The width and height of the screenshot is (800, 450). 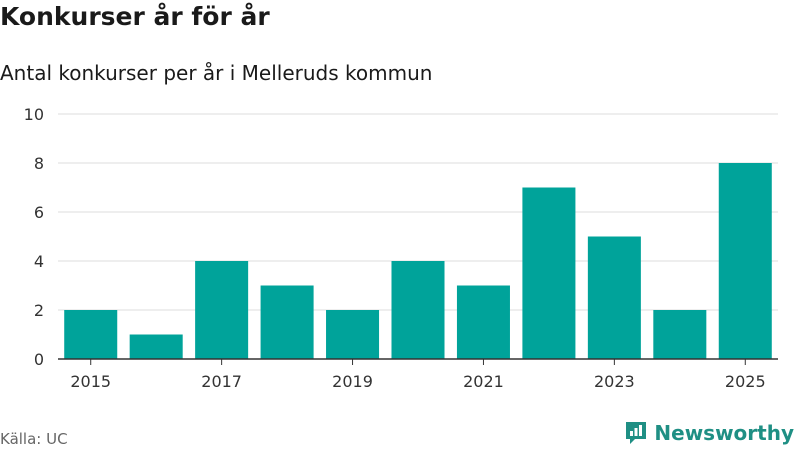 What do you see at coordinates (745, 381) in the screenshot?
I see `x-tick-label: 2025` at bounding box center [745, 381].